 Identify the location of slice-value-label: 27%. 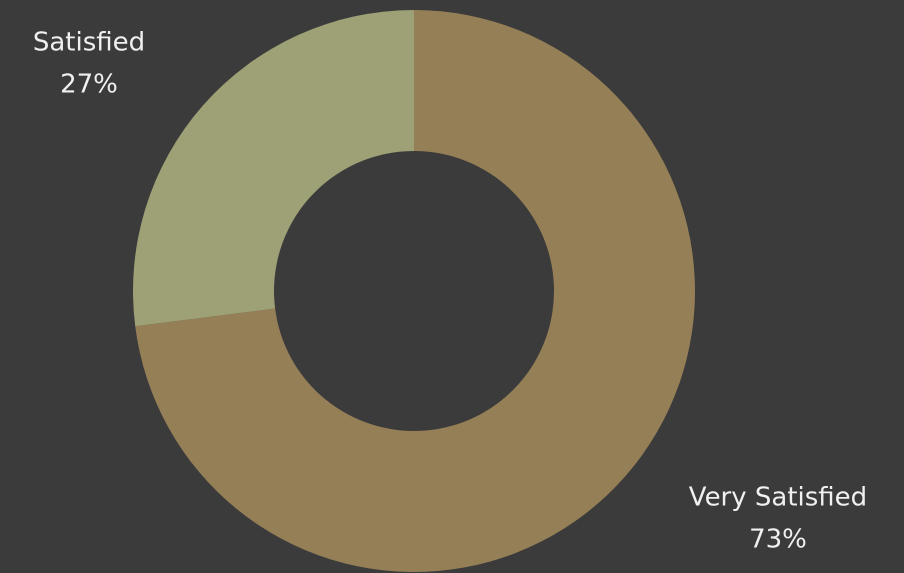
(89, 85).